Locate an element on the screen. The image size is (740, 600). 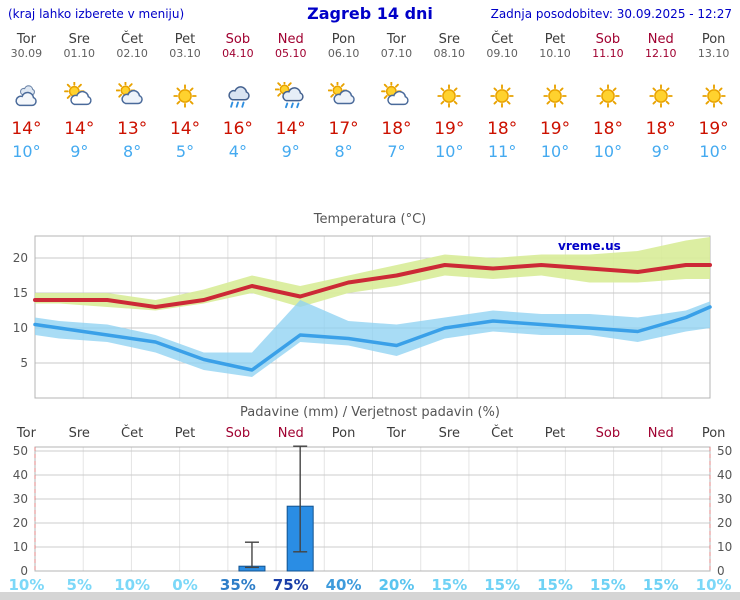
page-title: Zagreb 14 dni is located at coordinates (370, 13).